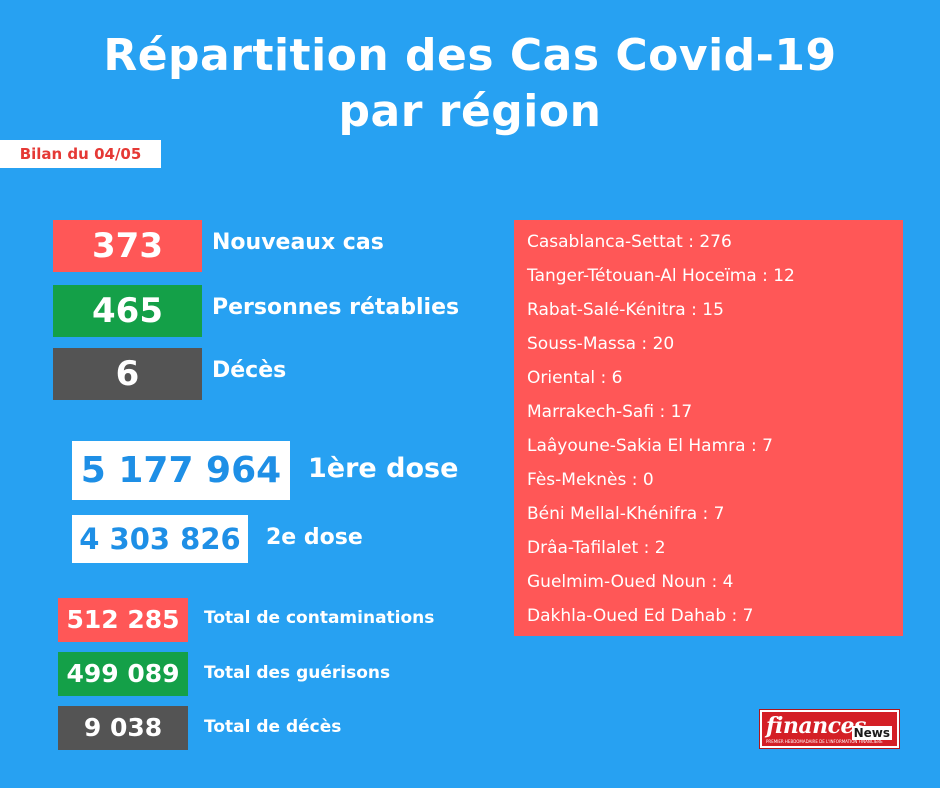 This screenshot has height=788, width=940. I want to click on total-recoveries-value: 499 089, so click(123, 674).